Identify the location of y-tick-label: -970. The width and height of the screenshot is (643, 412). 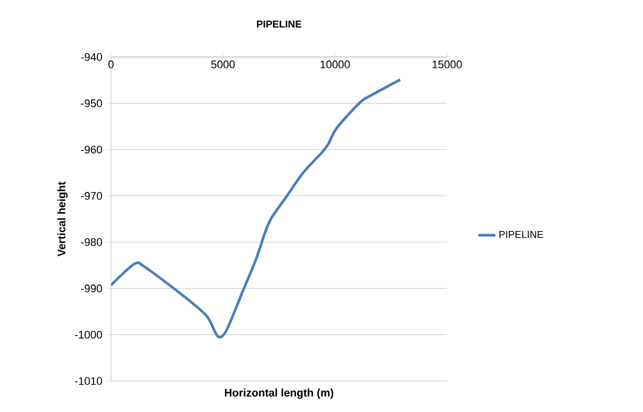
(91, 196).